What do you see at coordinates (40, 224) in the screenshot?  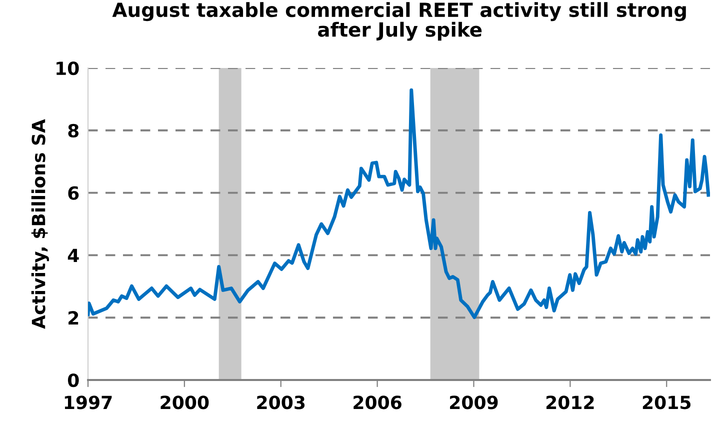 I see `y-axis-title: Activity, $Billions SA` at bounding box center [40, 224].